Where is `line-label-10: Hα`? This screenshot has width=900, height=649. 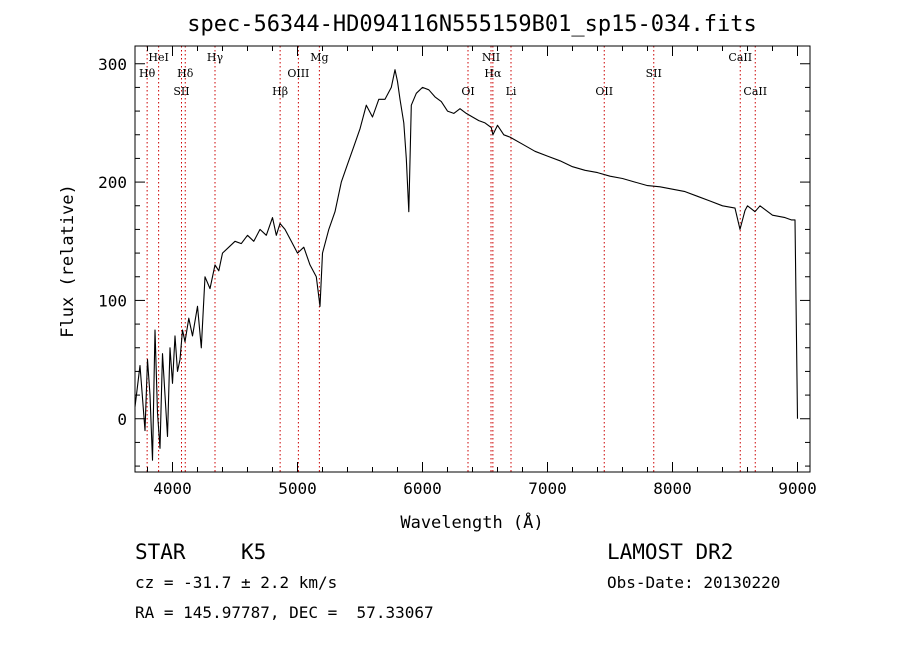
line-label-10: Hα is located at coordinates (493, 73).